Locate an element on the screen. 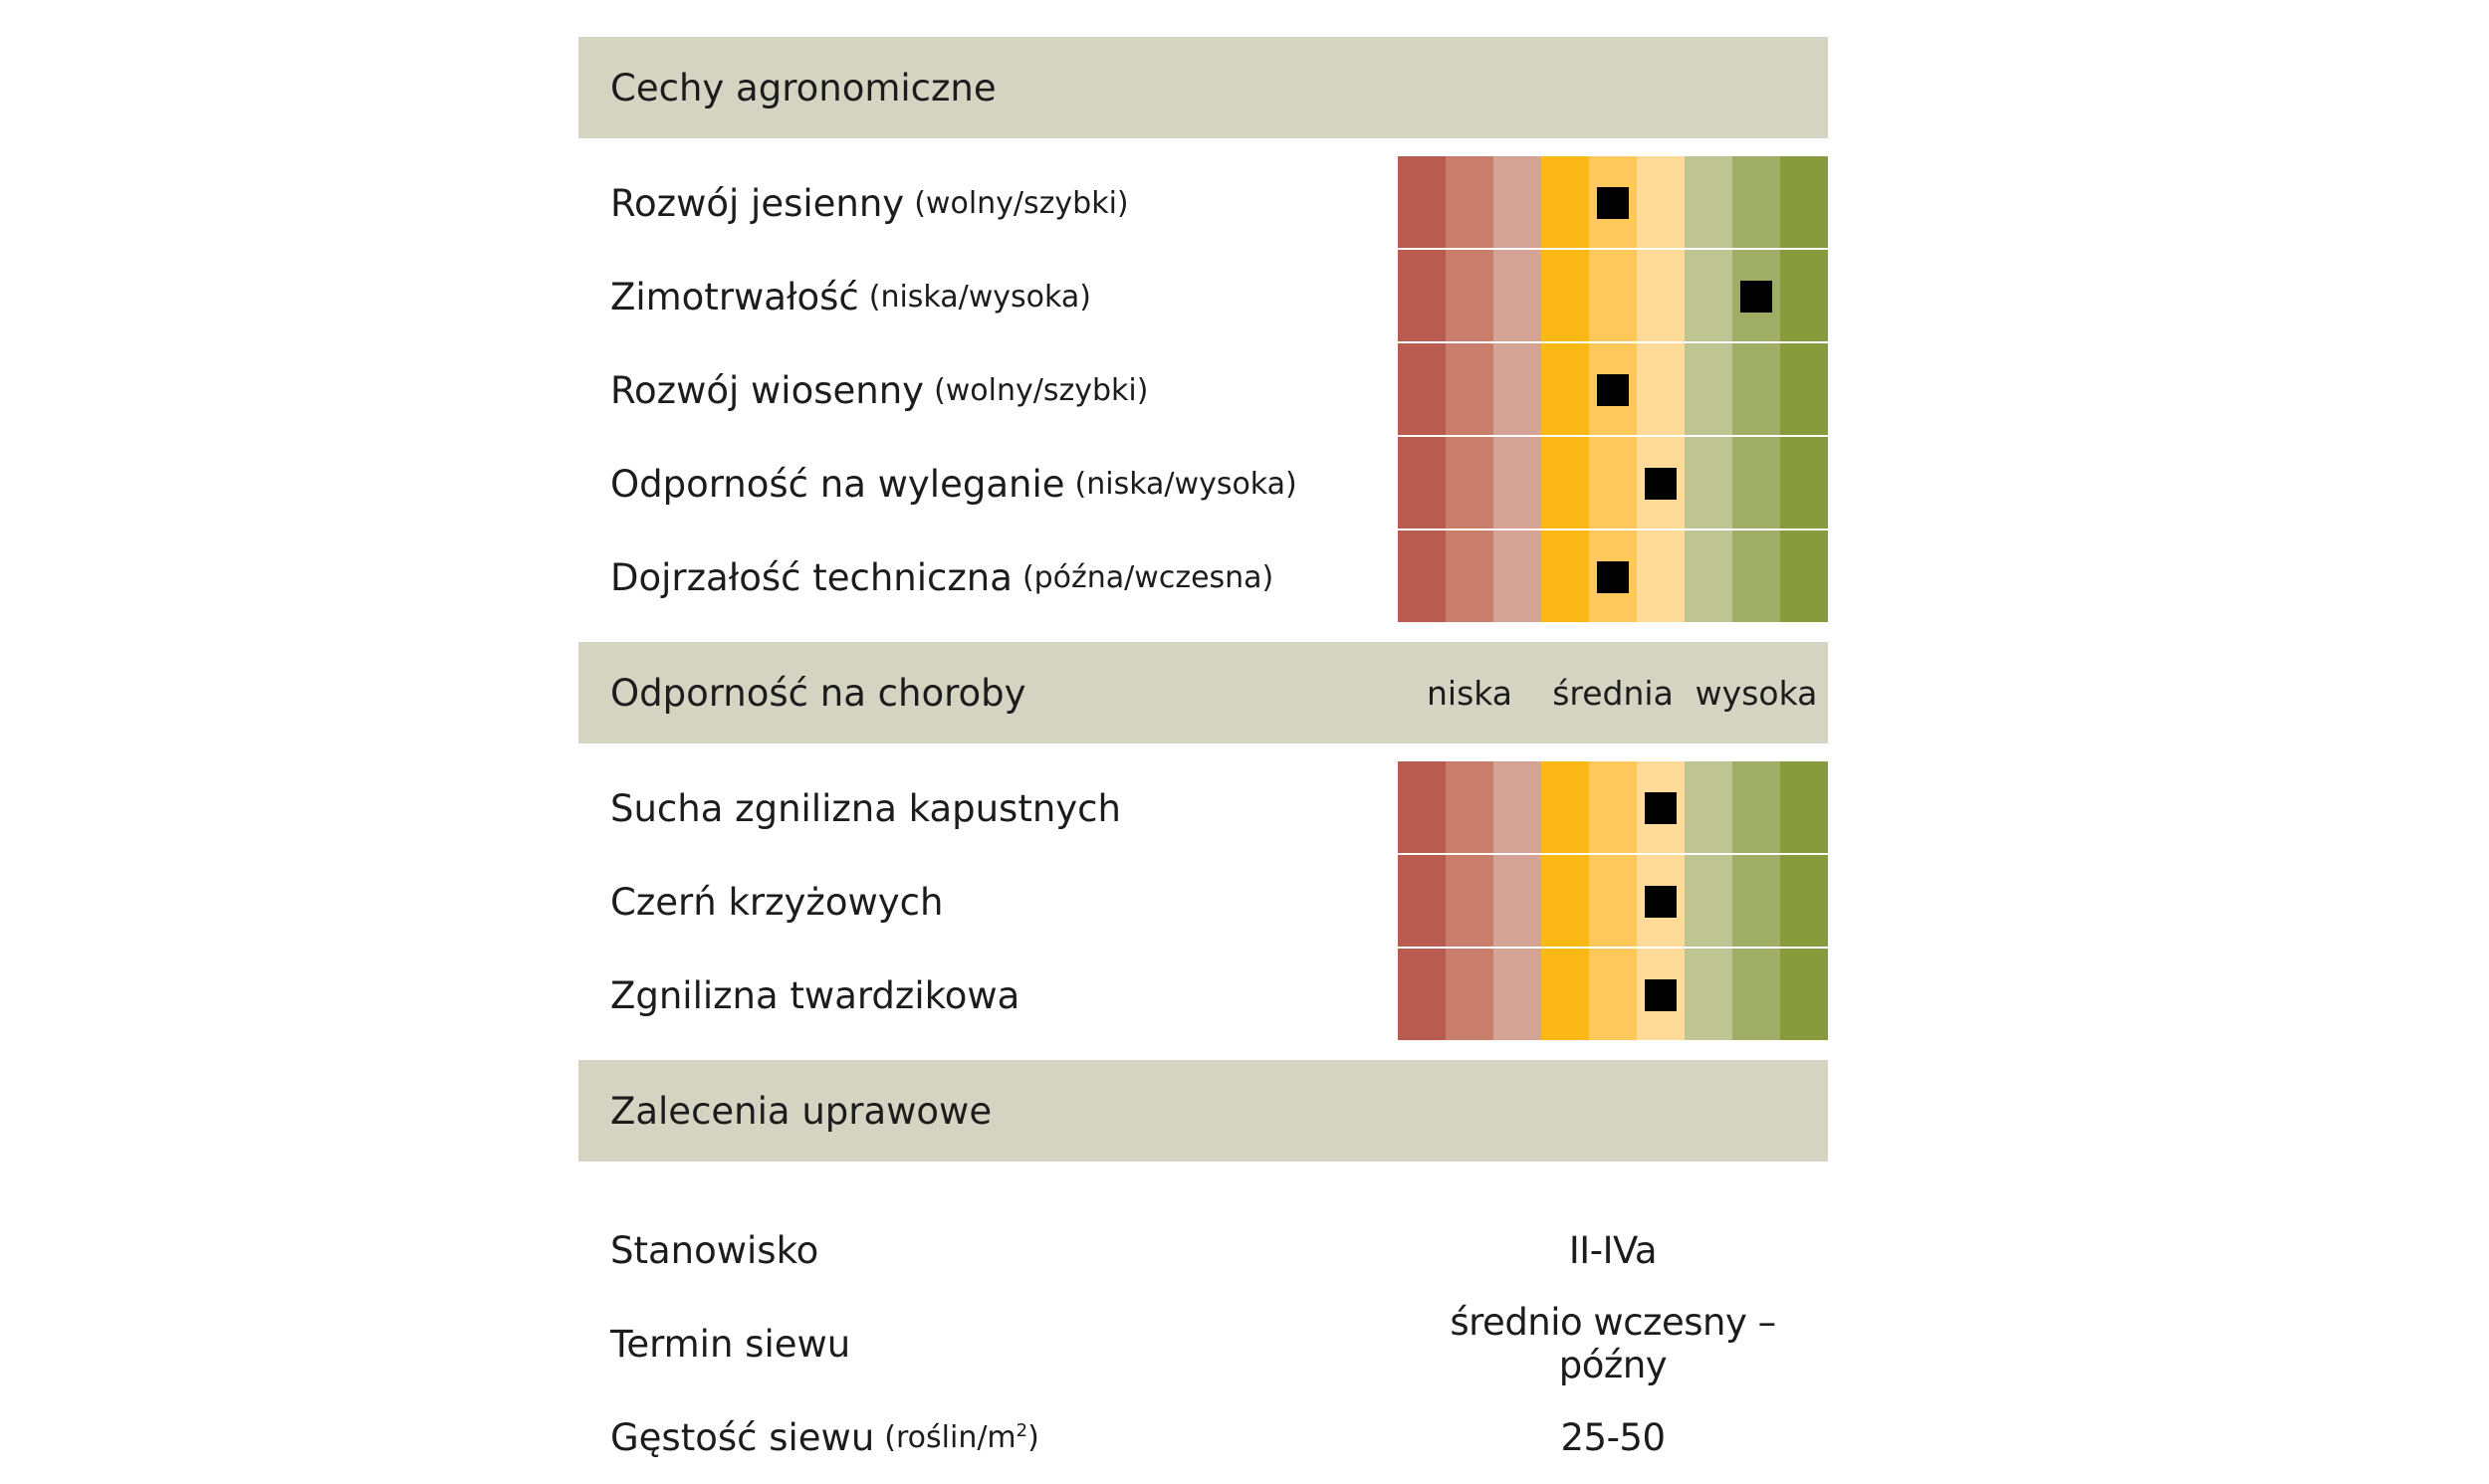  recommendation-label: Gęstość siewu is located at coordinates (742, 1437).